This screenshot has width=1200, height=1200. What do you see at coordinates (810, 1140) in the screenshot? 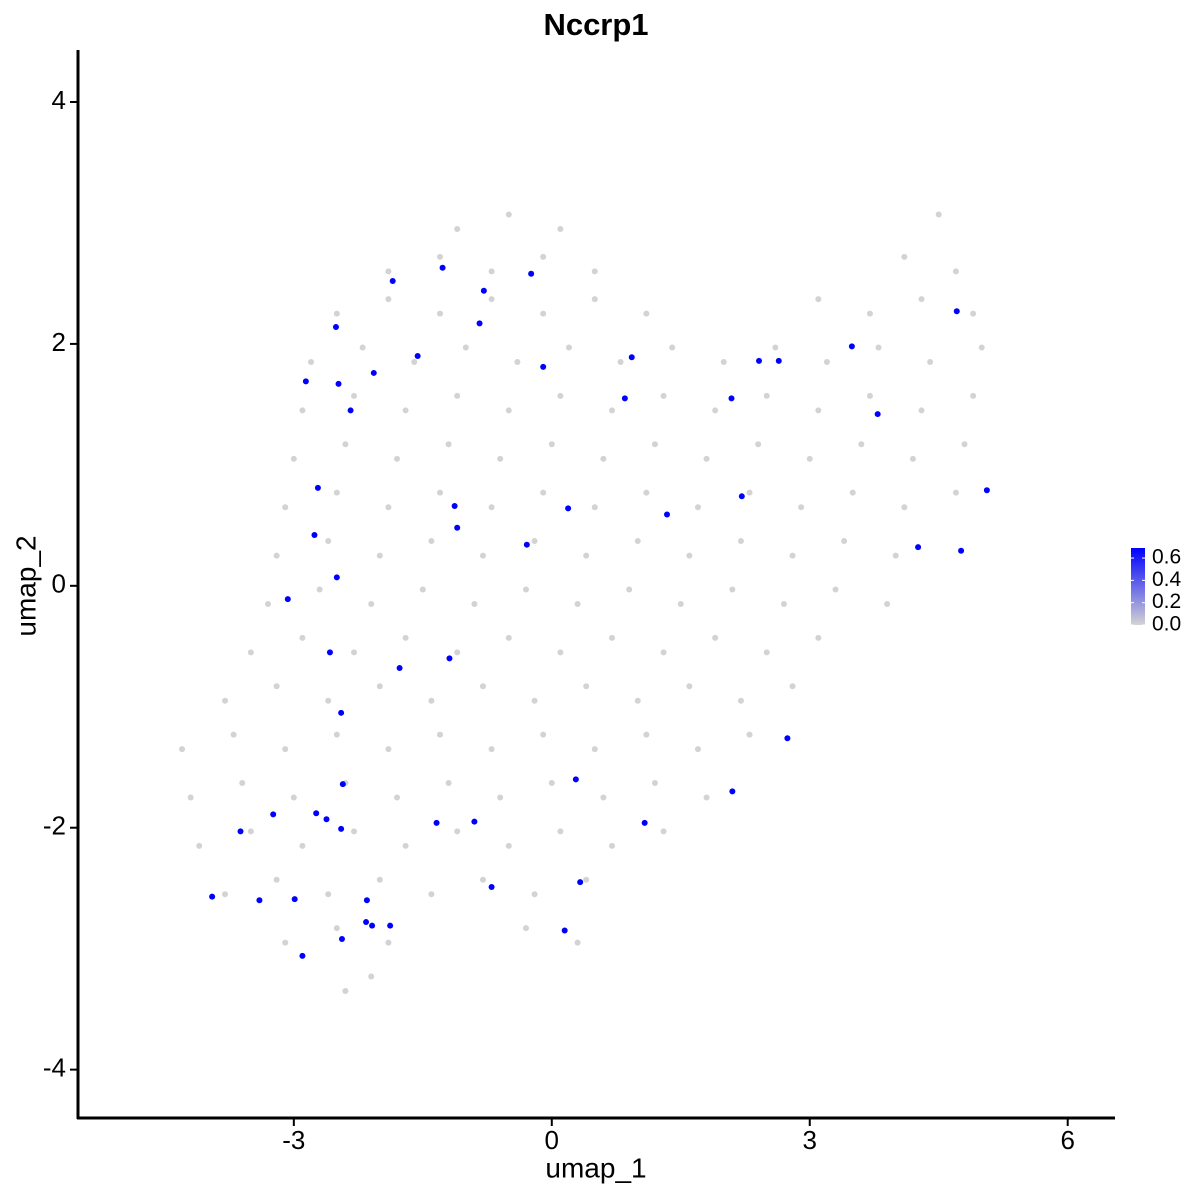
I see `x-tick-label: 3` at bounding box center [810, 1140].